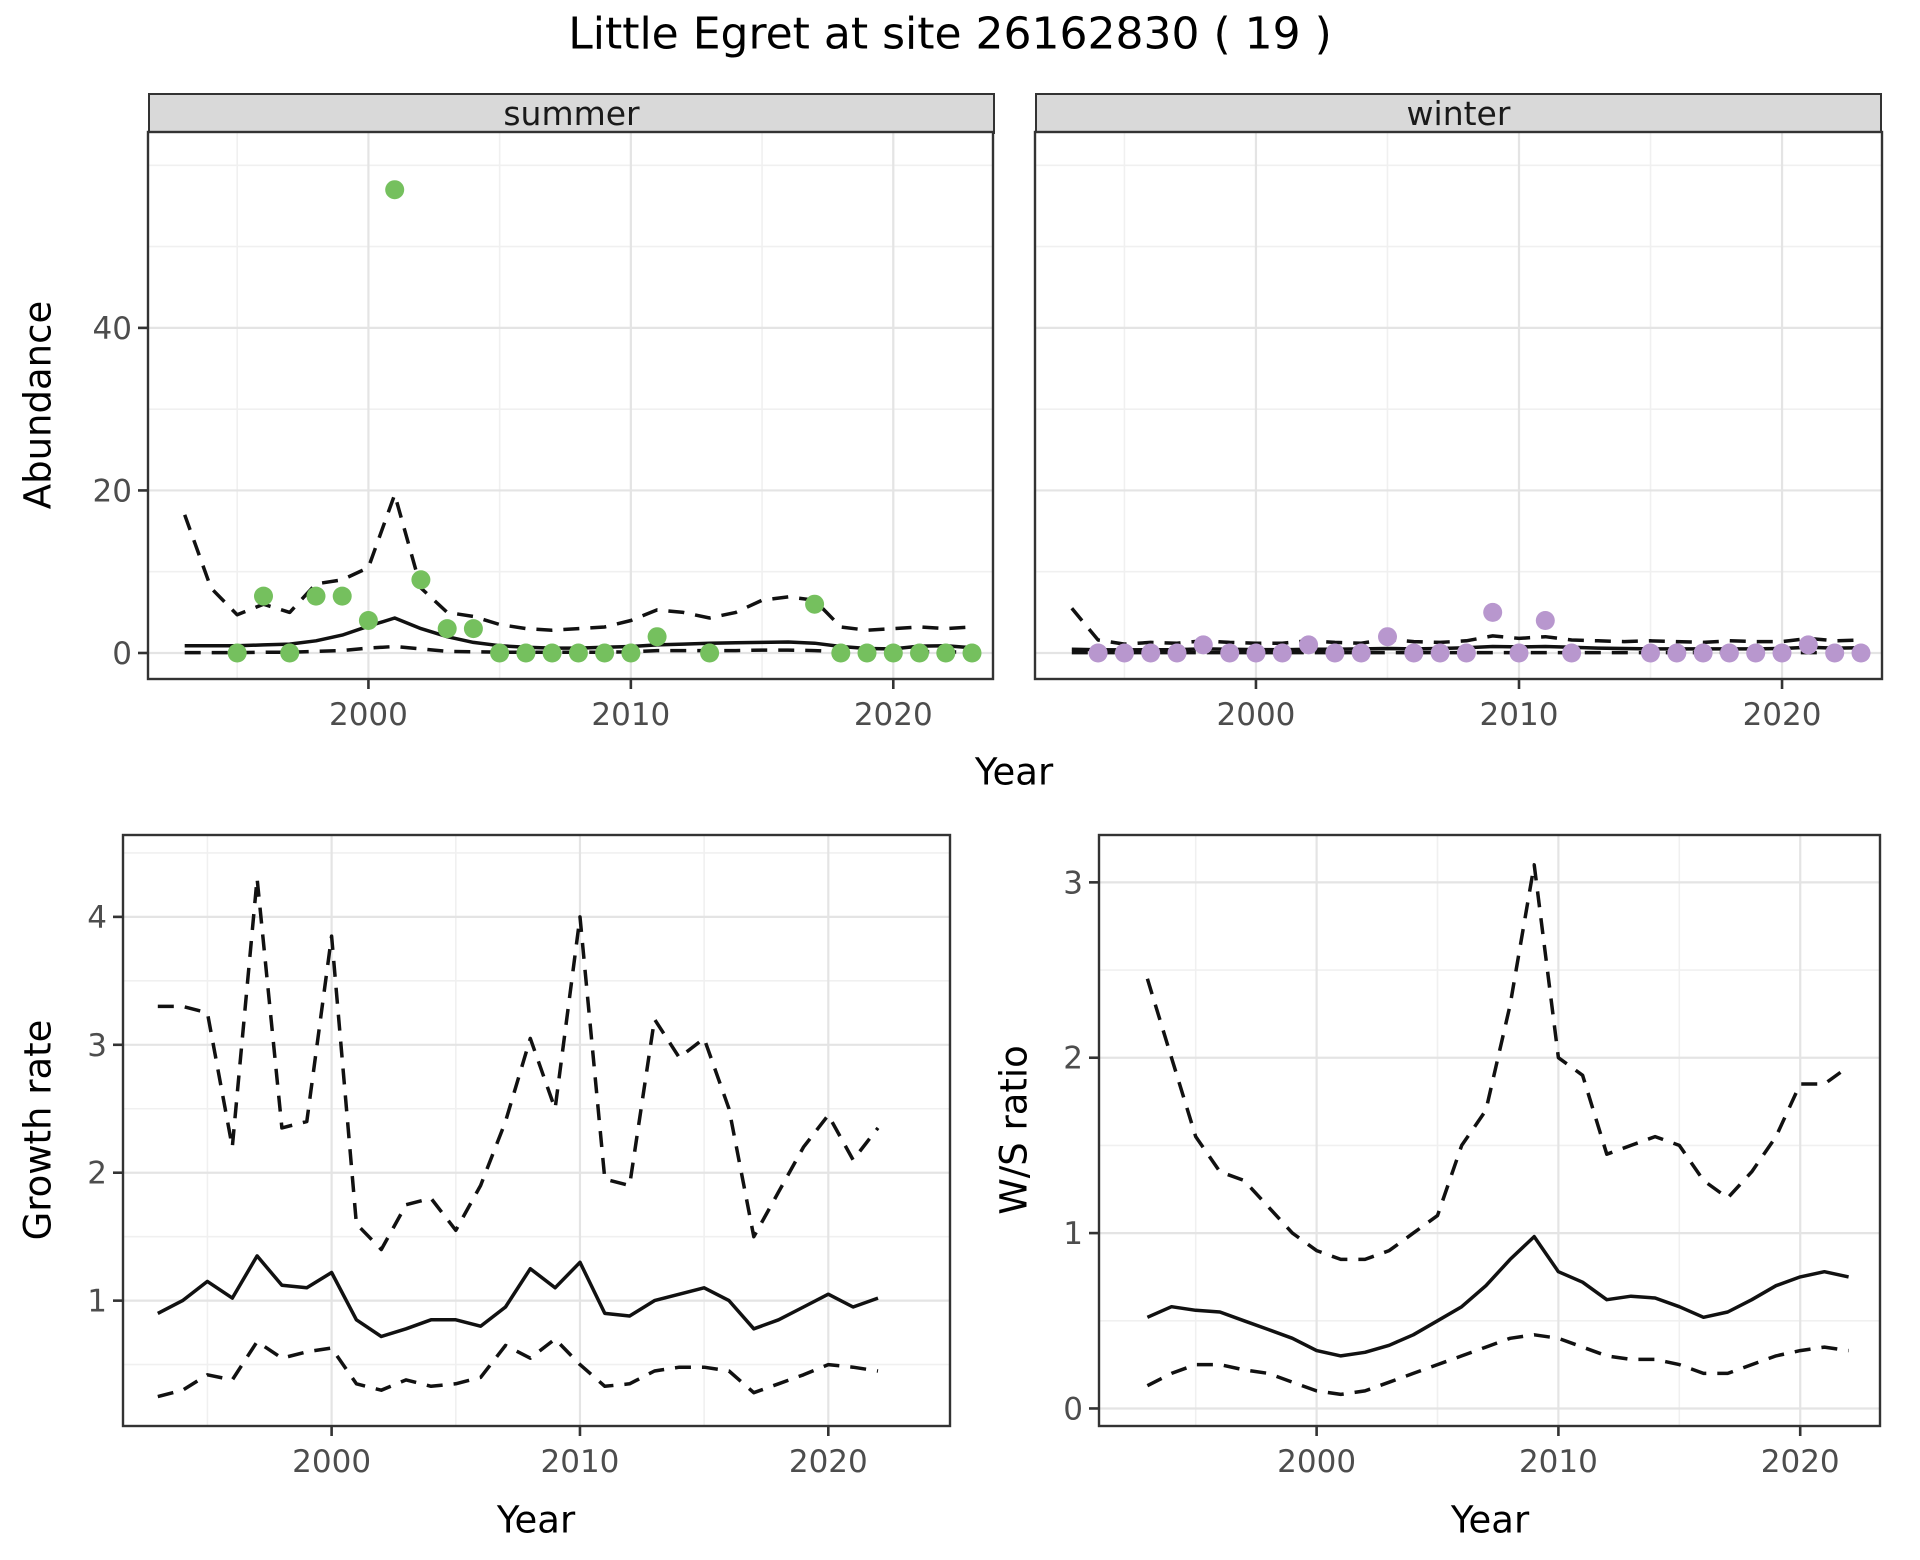 The image size is (1920, 1560). What do you see at coordinates (38, 405) in the screenshot?
I see `abundance-y-axis-title: Abundance` at bounding box center [38, 405].